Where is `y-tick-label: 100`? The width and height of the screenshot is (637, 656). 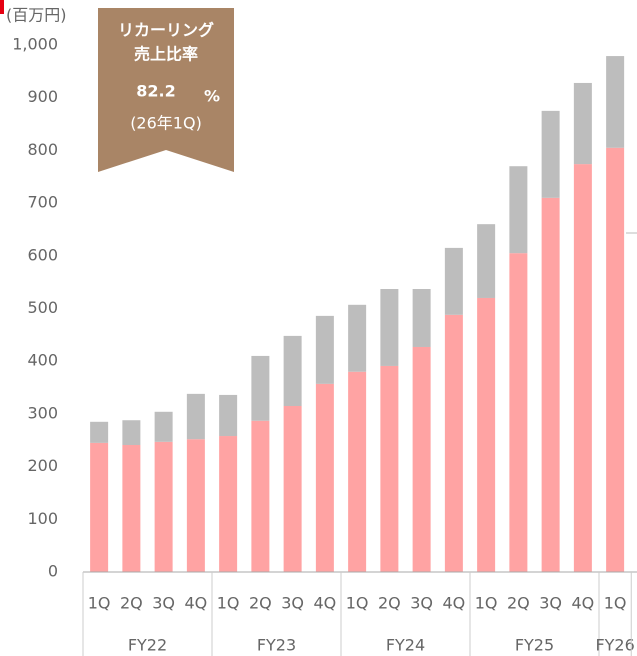
y-tick-label: 100 is located at coordinates (42, 518).